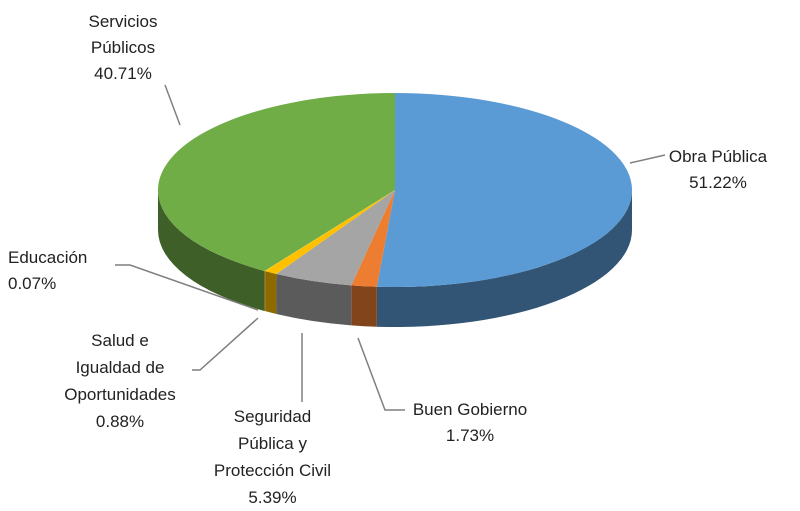 The image size is (800, 511). I want to click on category-label: Educación, so click(48, 257).